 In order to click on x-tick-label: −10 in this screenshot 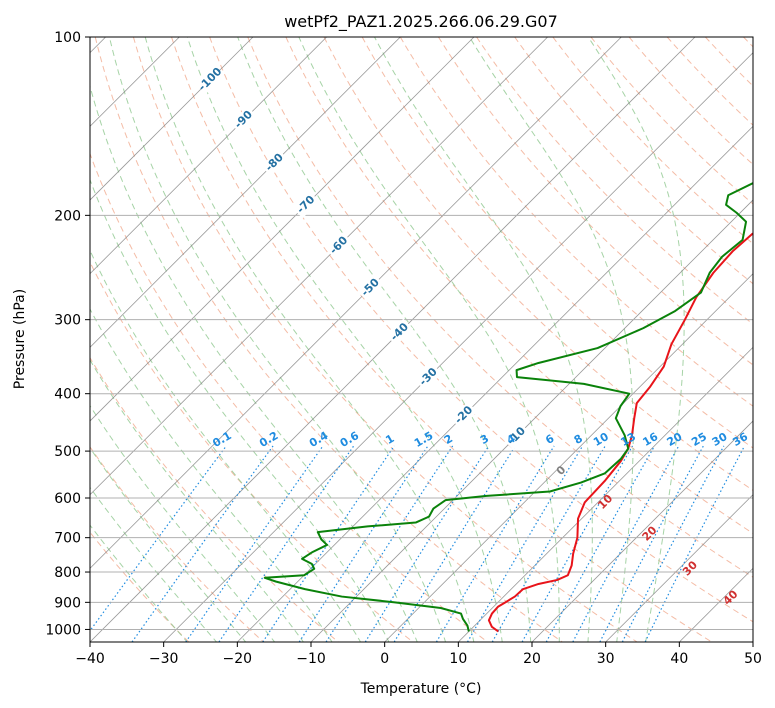, I will do `click(311, 659)`.